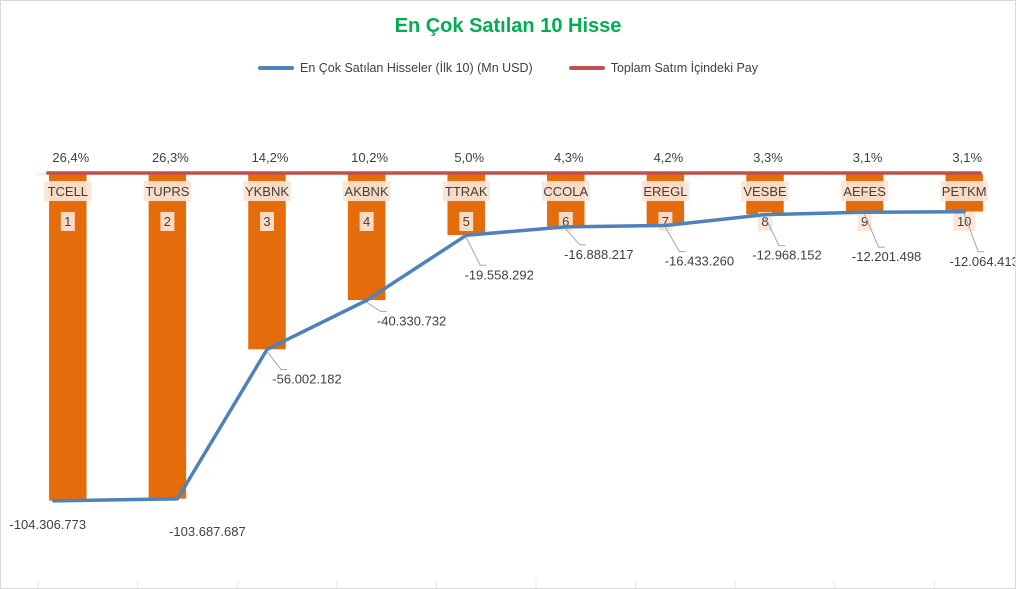 This screenshot has width=1016, height=589. I want to click on rank-label: 9, so click(864, 221).